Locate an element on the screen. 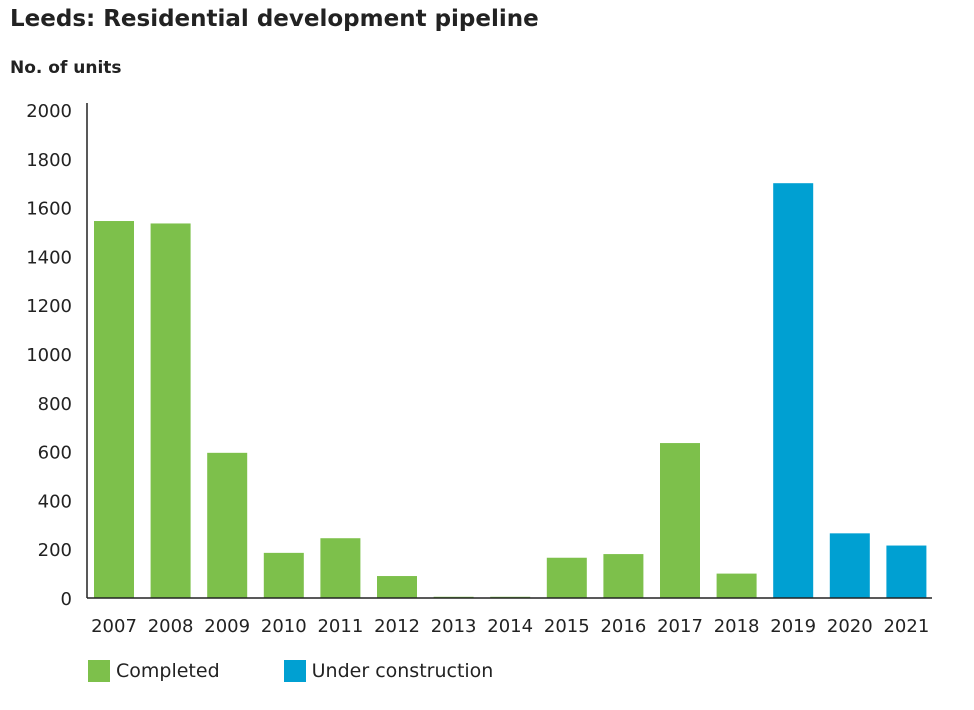 This screenshot has width=974, height=710. legend-label-completed: Completed is located at coordinates (168, 671).